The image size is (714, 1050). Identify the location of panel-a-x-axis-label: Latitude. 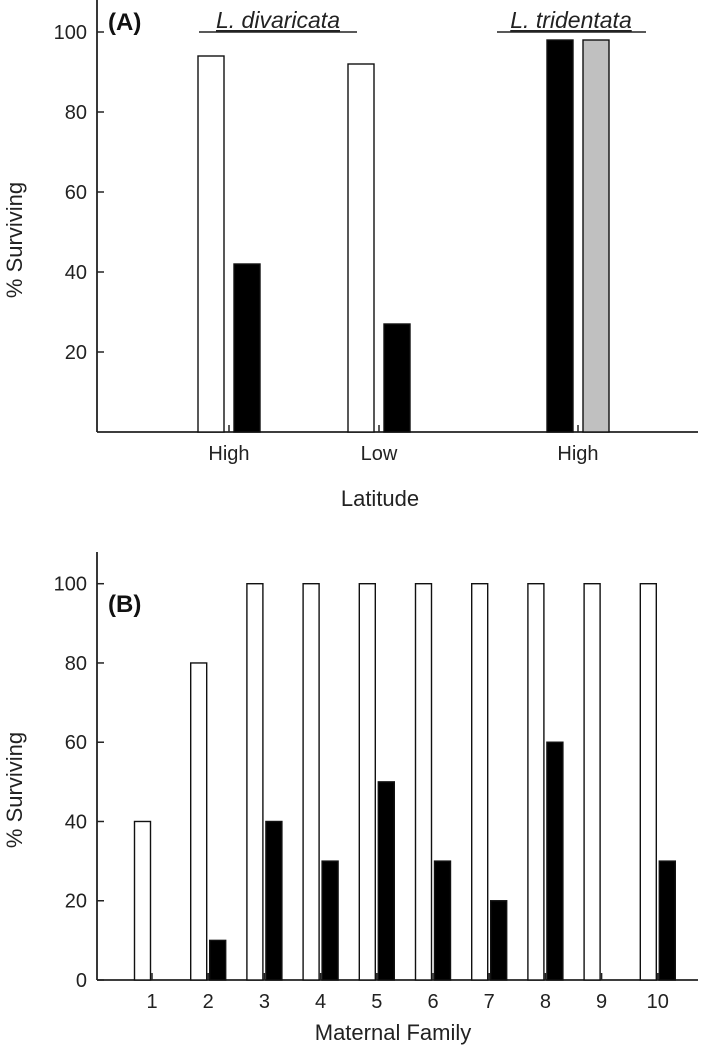
(380, 498).